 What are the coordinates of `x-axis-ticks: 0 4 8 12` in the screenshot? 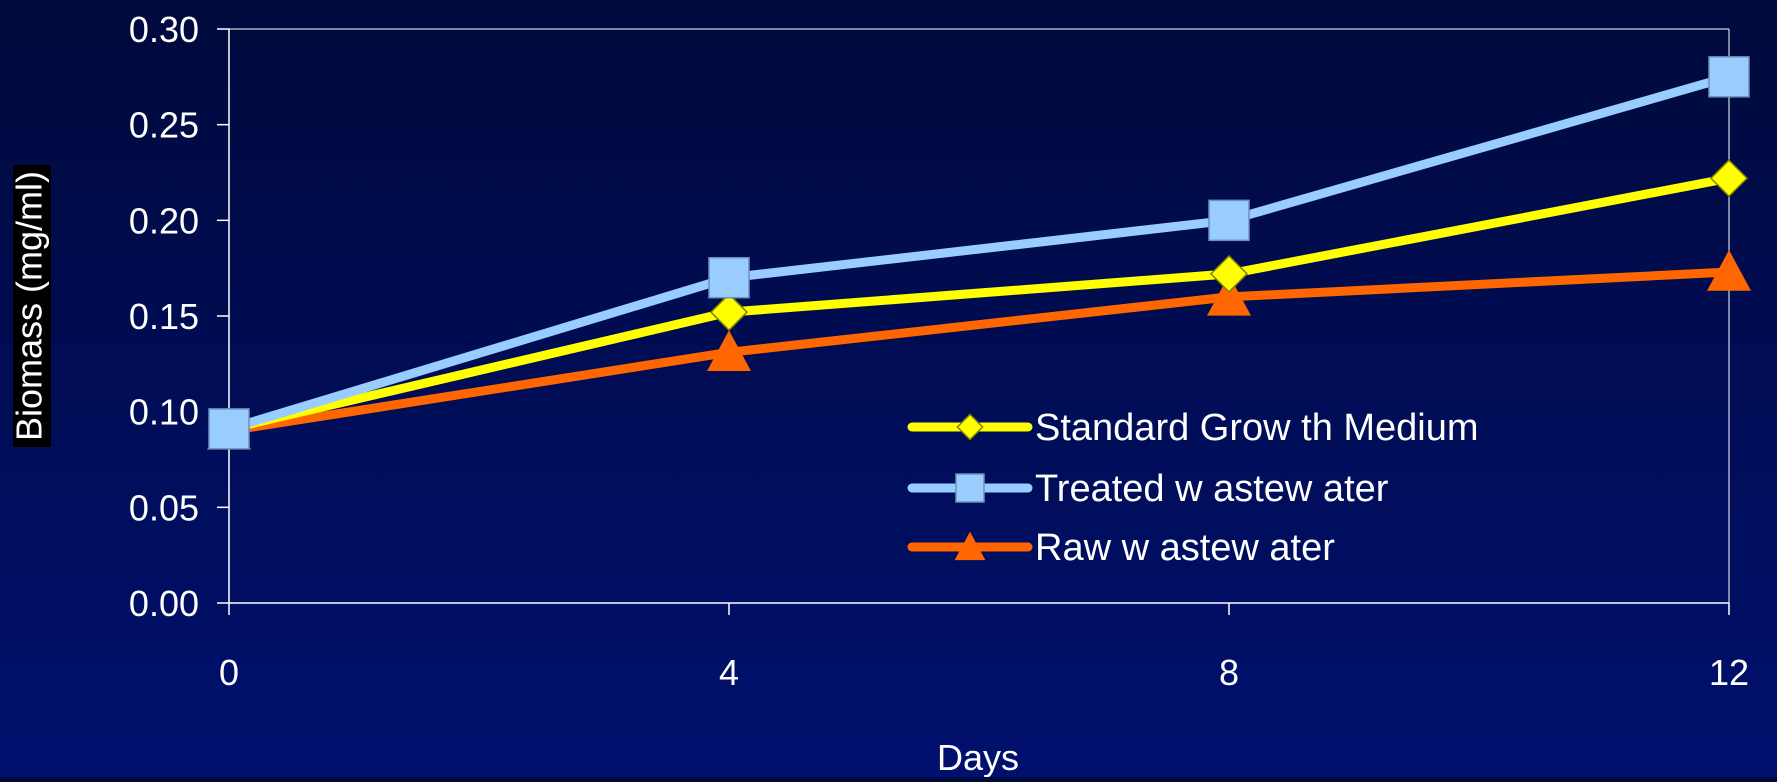 It's located at (984, 648).